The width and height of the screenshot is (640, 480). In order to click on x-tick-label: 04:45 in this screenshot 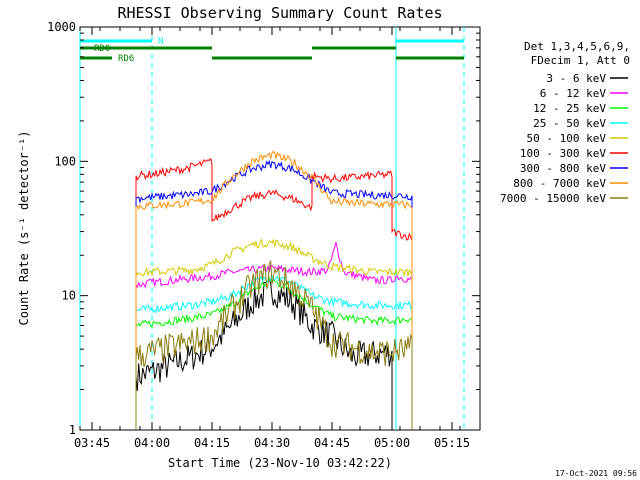, I will do `click(332, 443)`.